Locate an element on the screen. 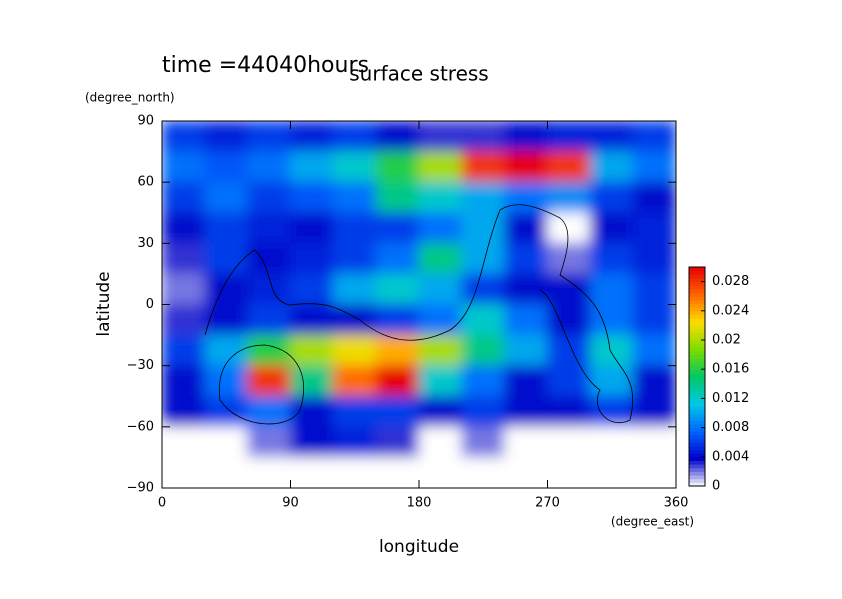 This screenshot has height=599, width=842. x-tick-label: 0 is located at coordinates (162, 503).